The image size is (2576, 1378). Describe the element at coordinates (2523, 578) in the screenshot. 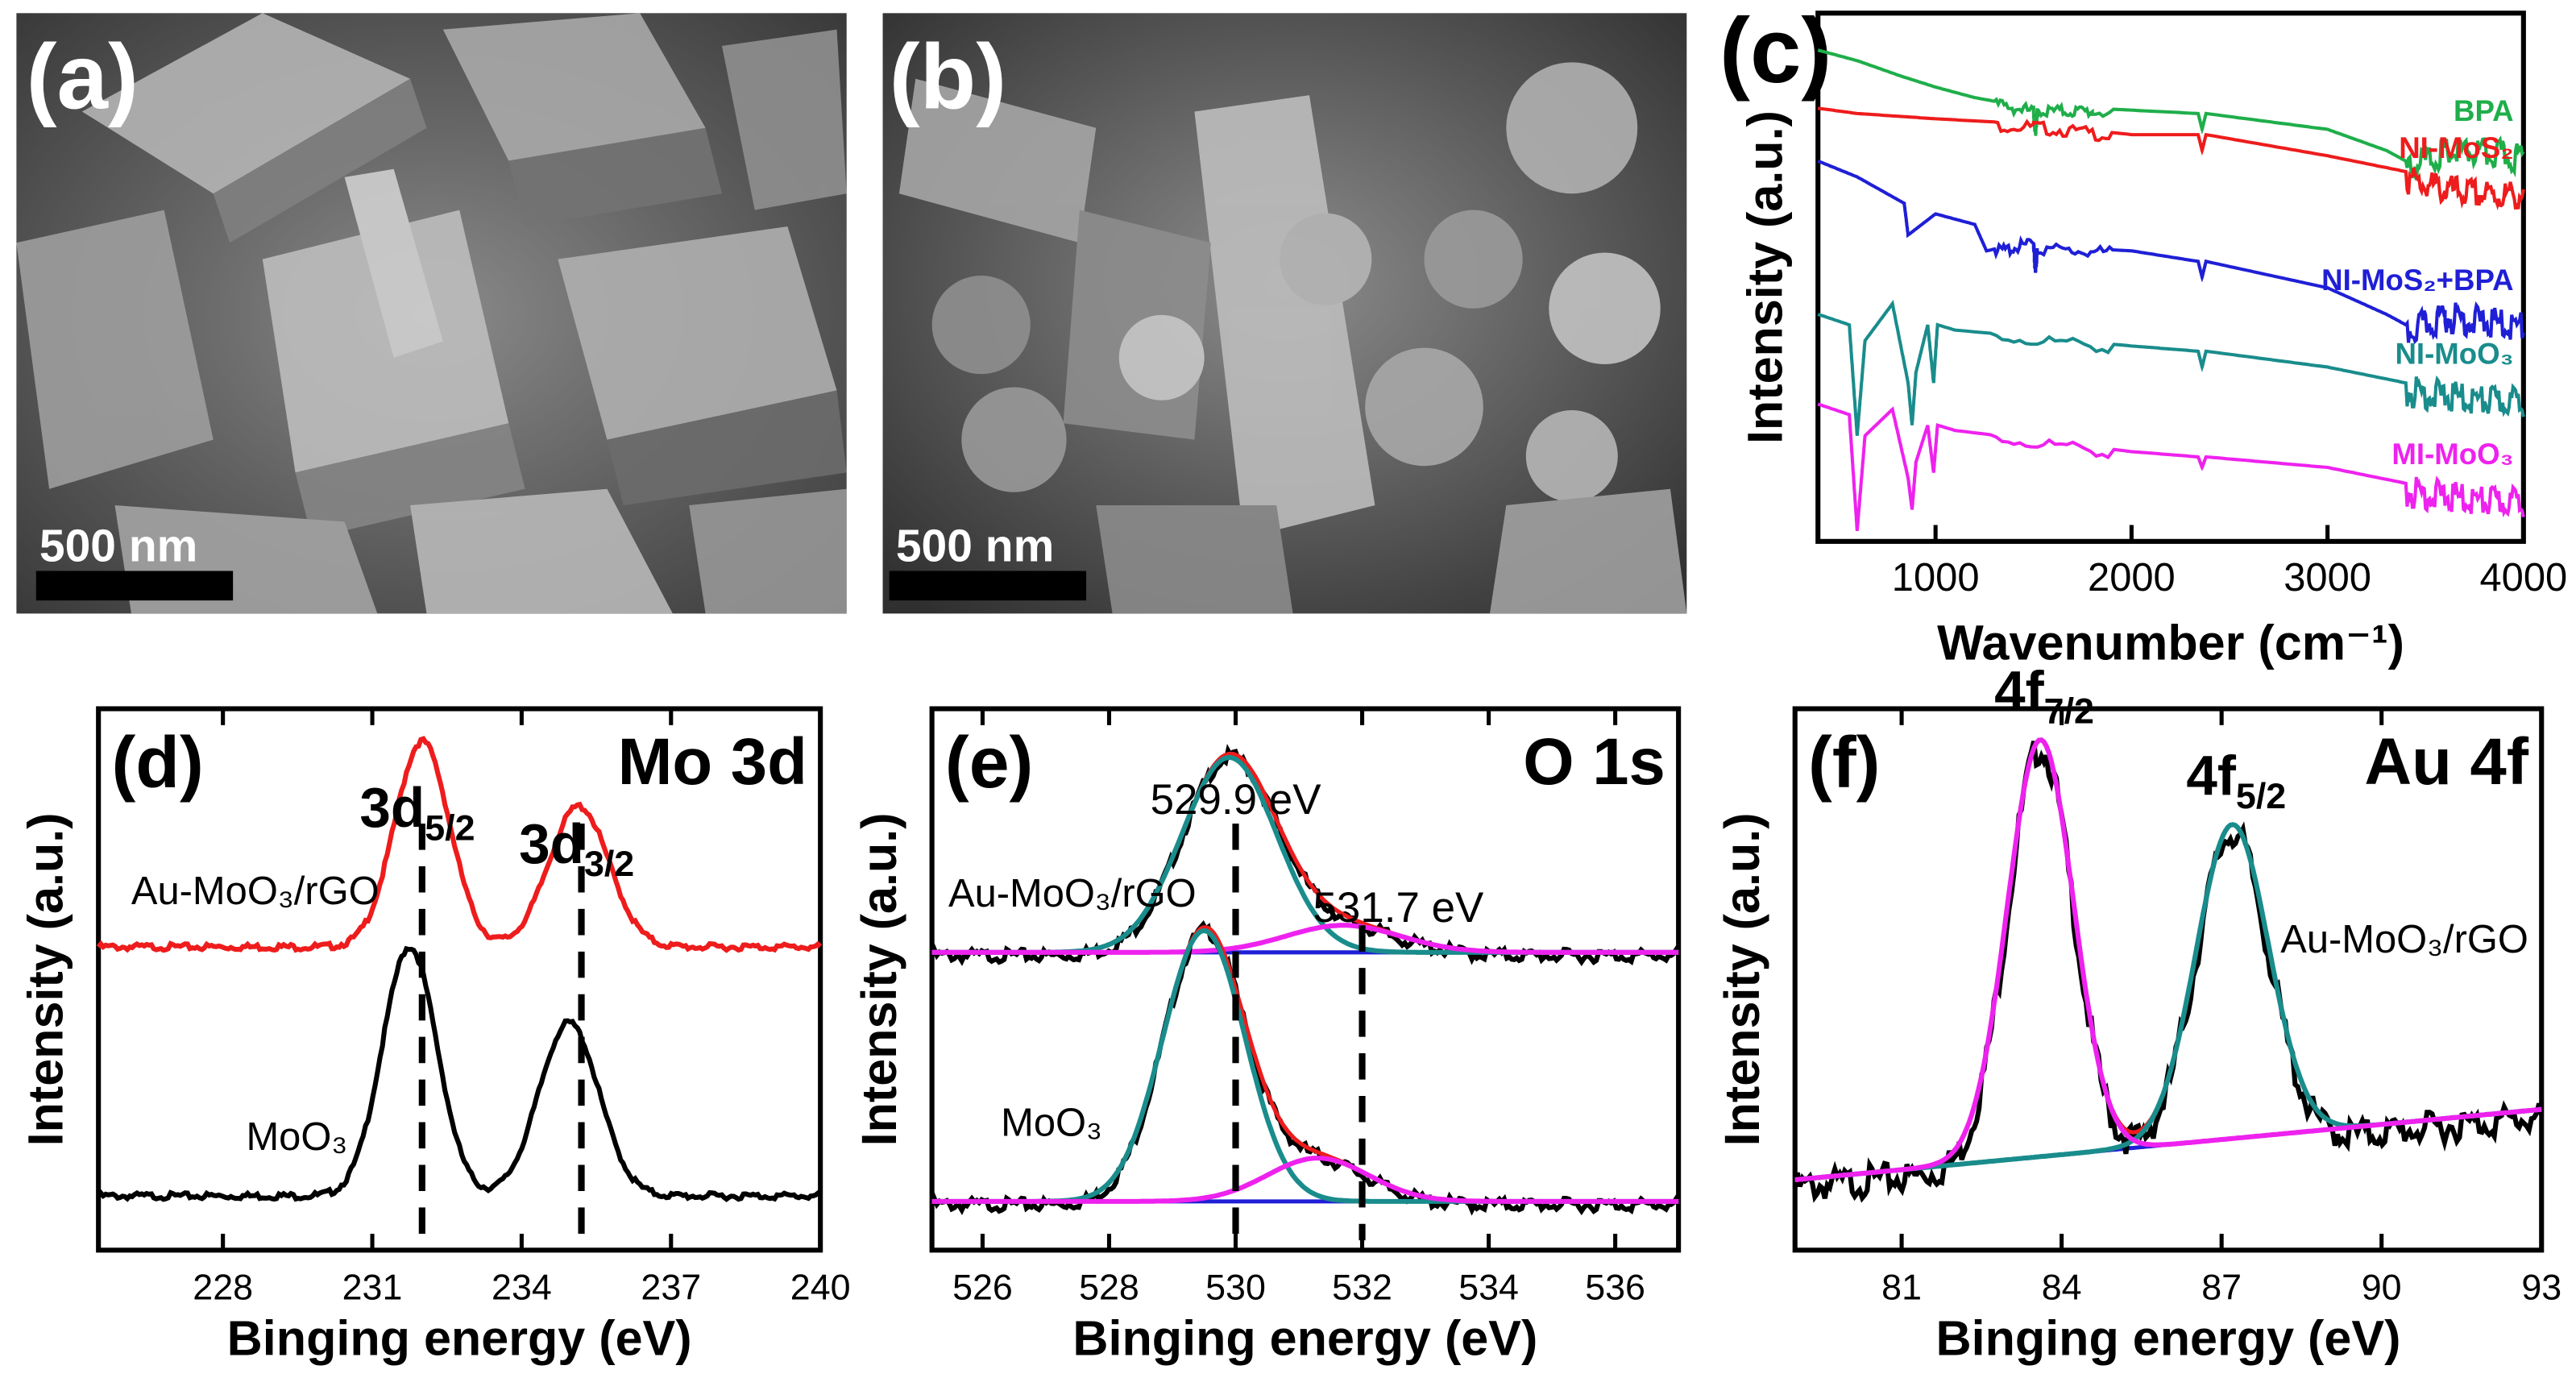

I see `x-tick-label-c-3: 4000` at that location.